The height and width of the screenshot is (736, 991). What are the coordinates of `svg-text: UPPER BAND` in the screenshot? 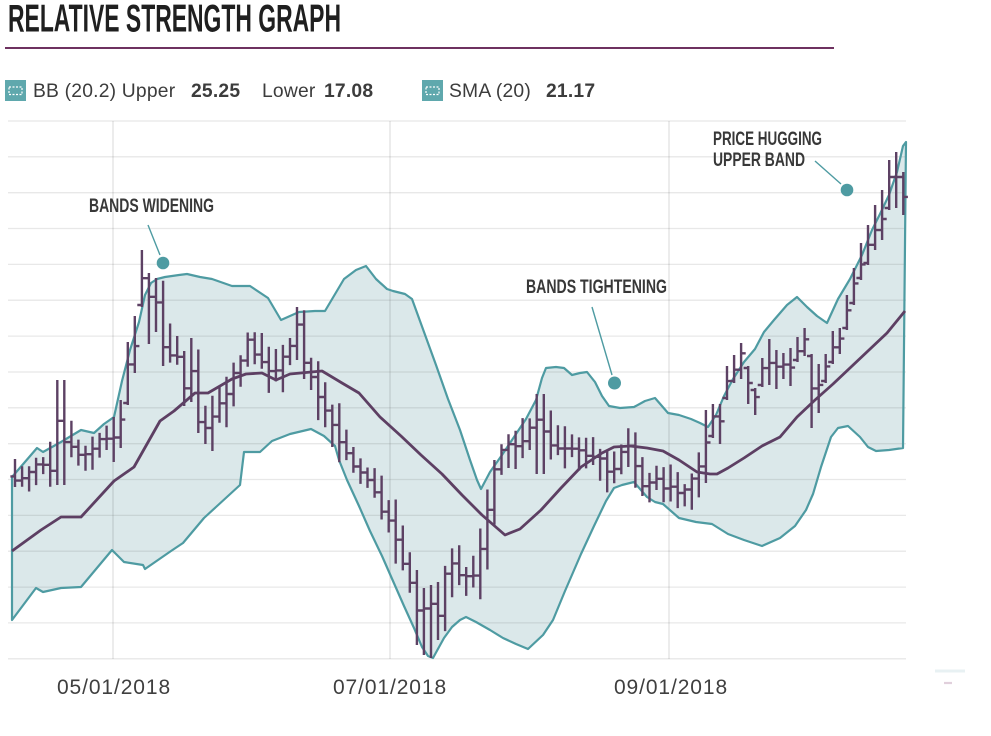 It's located at (759, 160).